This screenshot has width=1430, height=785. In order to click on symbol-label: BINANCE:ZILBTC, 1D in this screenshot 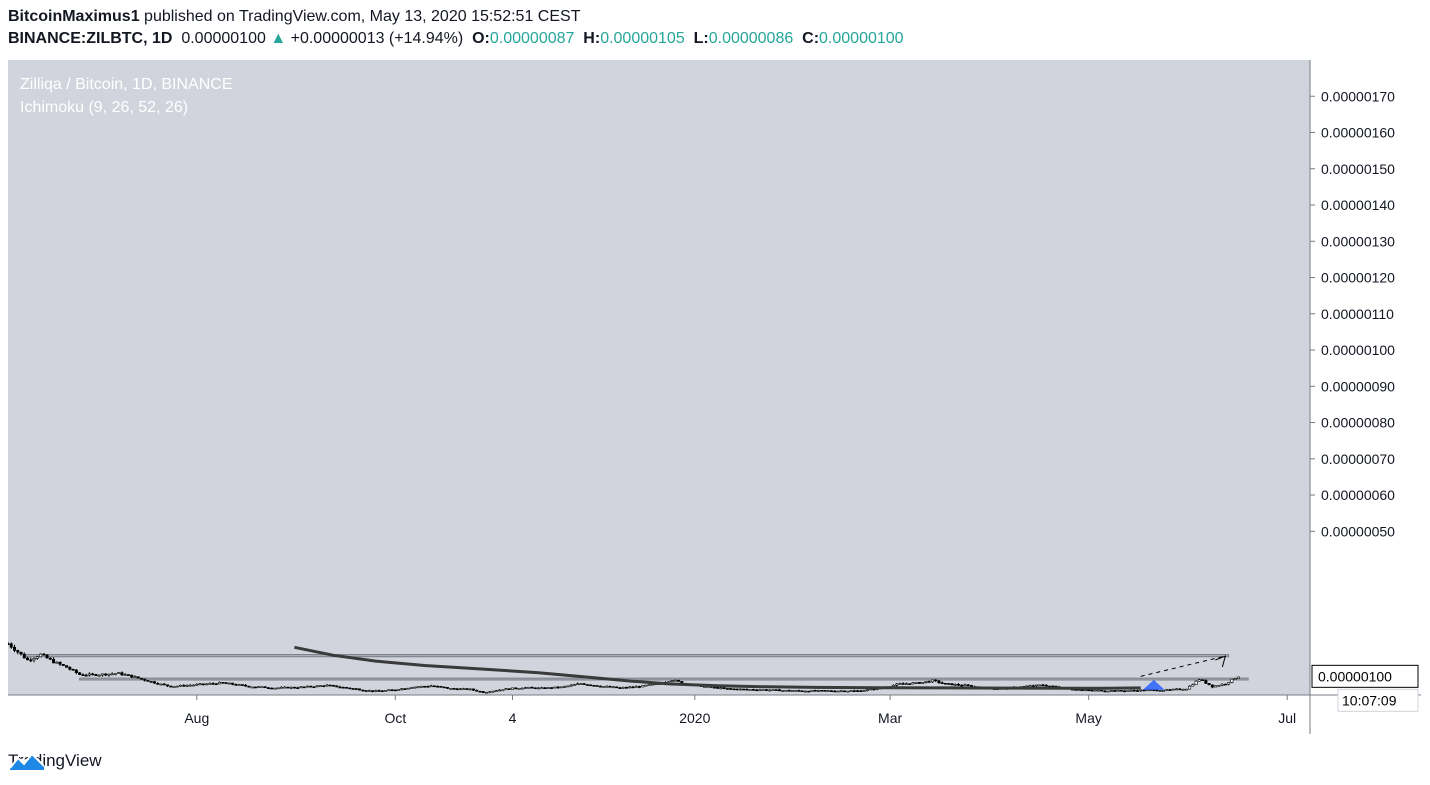, I will do `click(90, 38)`.